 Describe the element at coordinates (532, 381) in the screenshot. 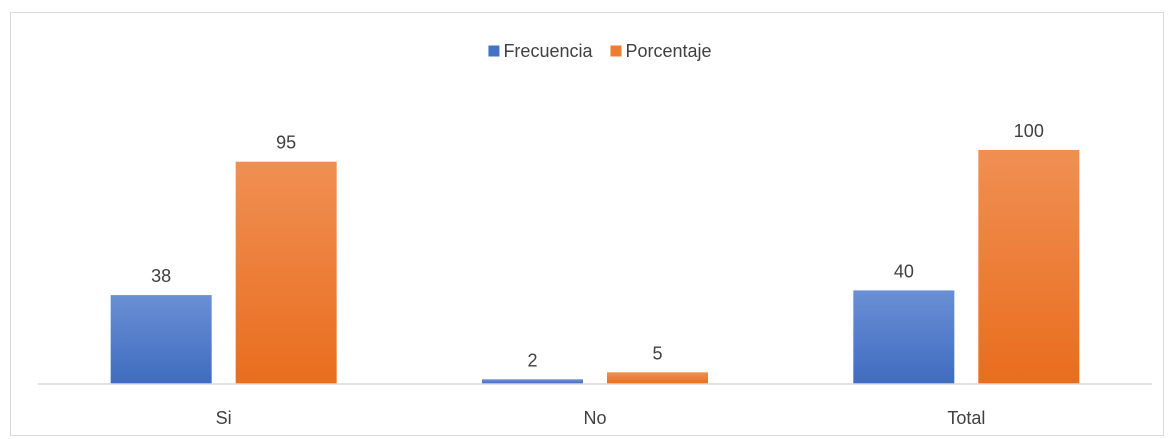

I see `bar-frecuencia-no` at that location.